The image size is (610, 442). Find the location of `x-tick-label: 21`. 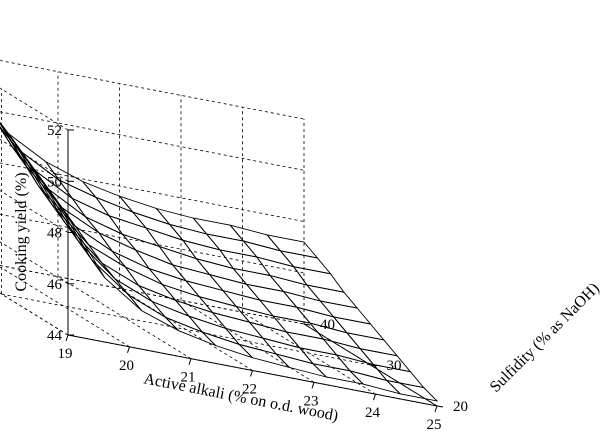

x-tick-label: 21 is located at coordinates (188, 378).